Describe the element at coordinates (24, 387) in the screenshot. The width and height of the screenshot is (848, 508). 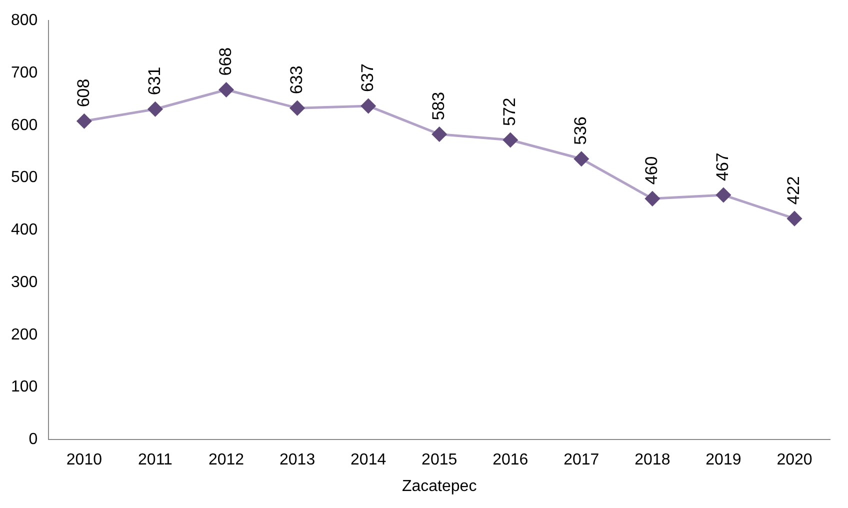
I see `y-tick-label: 100` at that location.